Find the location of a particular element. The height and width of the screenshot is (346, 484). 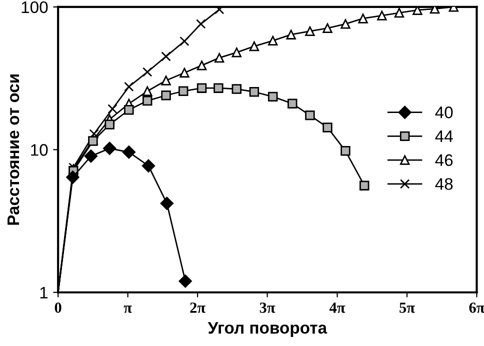

y-axis-title: Расстояние от оси is located at coordinates (14, 149).